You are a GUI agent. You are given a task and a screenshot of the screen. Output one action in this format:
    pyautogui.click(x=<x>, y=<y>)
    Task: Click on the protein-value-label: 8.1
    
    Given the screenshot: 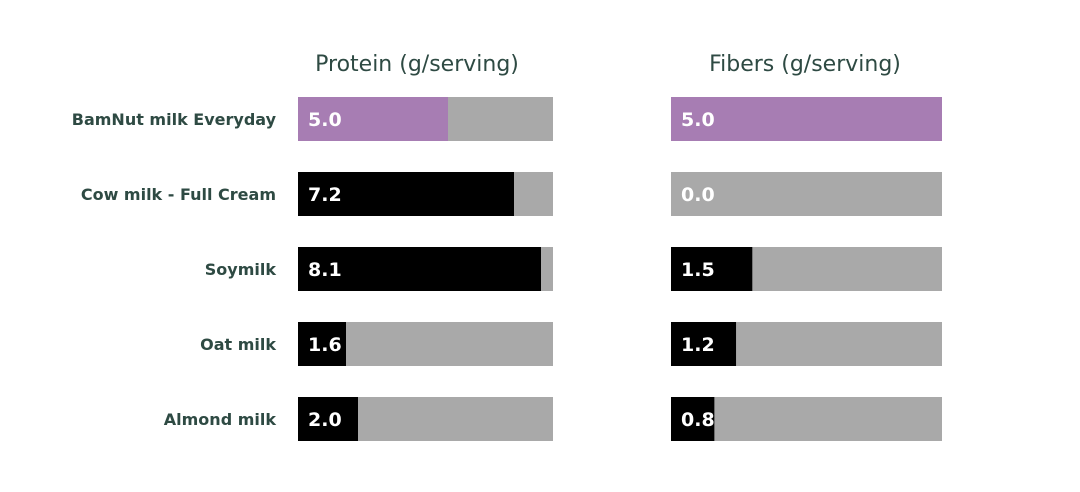 What is the action you would take?
    pyautogui.click(x=325, y=270)
    